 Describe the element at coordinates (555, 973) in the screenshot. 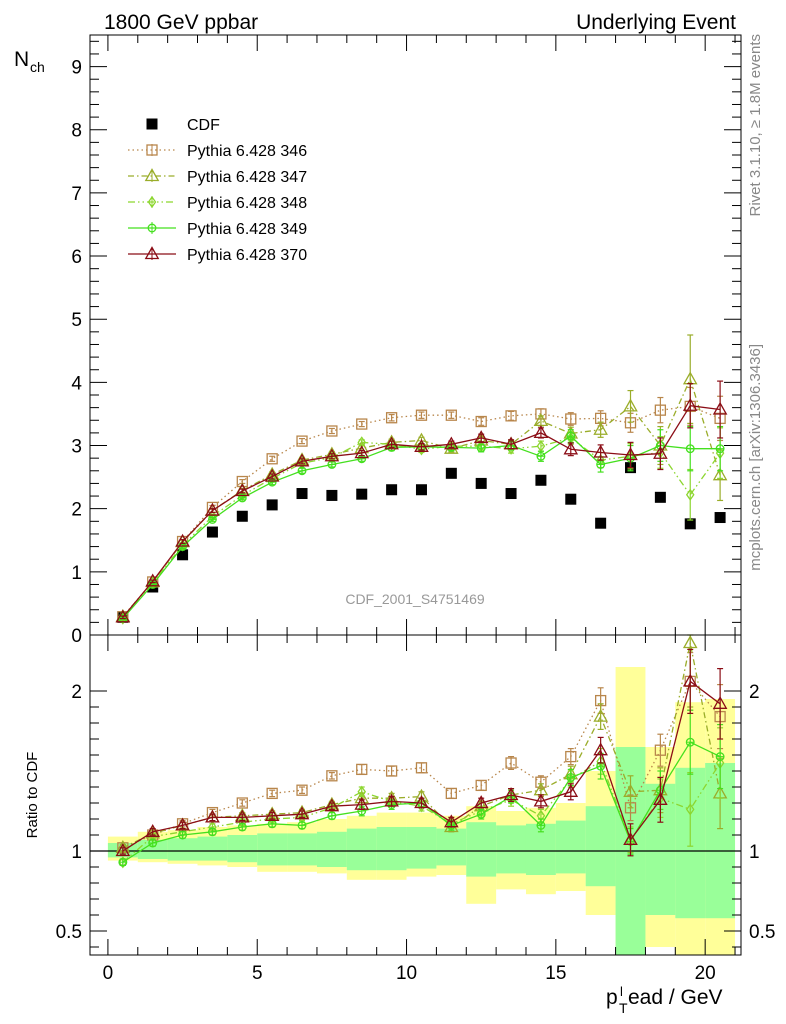

I see `x-tick-label: 15` at that location.